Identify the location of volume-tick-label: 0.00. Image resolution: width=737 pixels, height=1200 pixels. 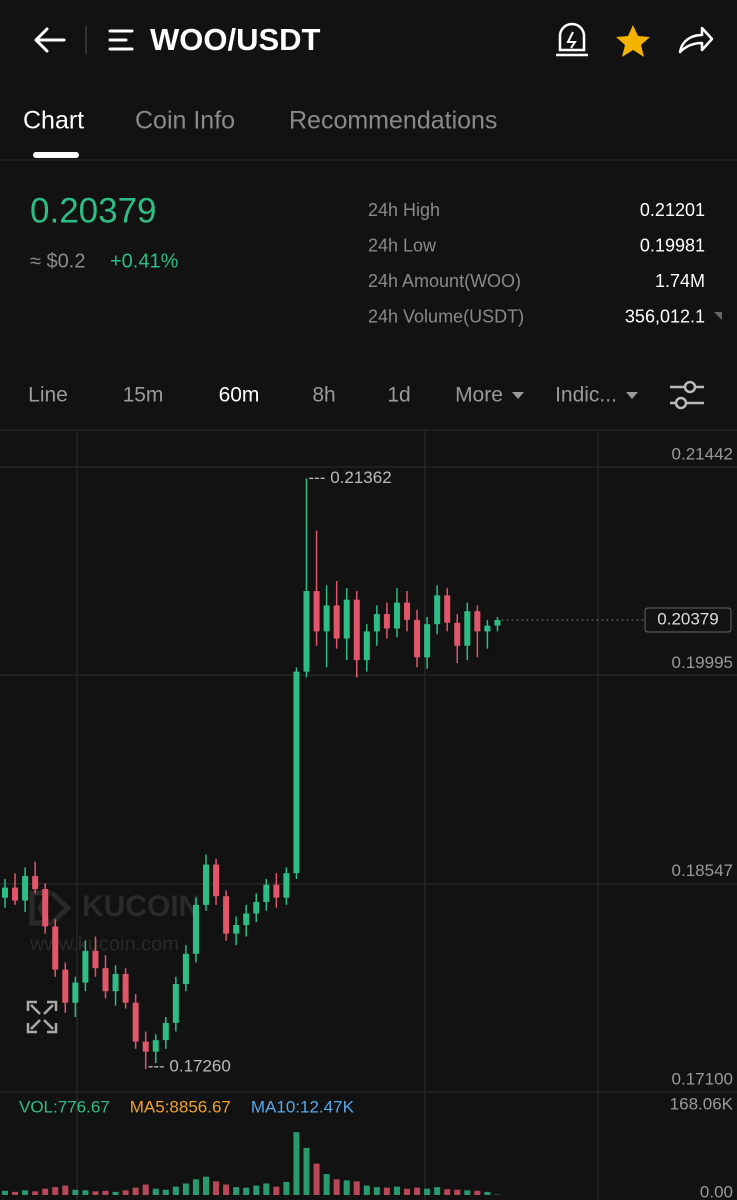
(716, 1191).